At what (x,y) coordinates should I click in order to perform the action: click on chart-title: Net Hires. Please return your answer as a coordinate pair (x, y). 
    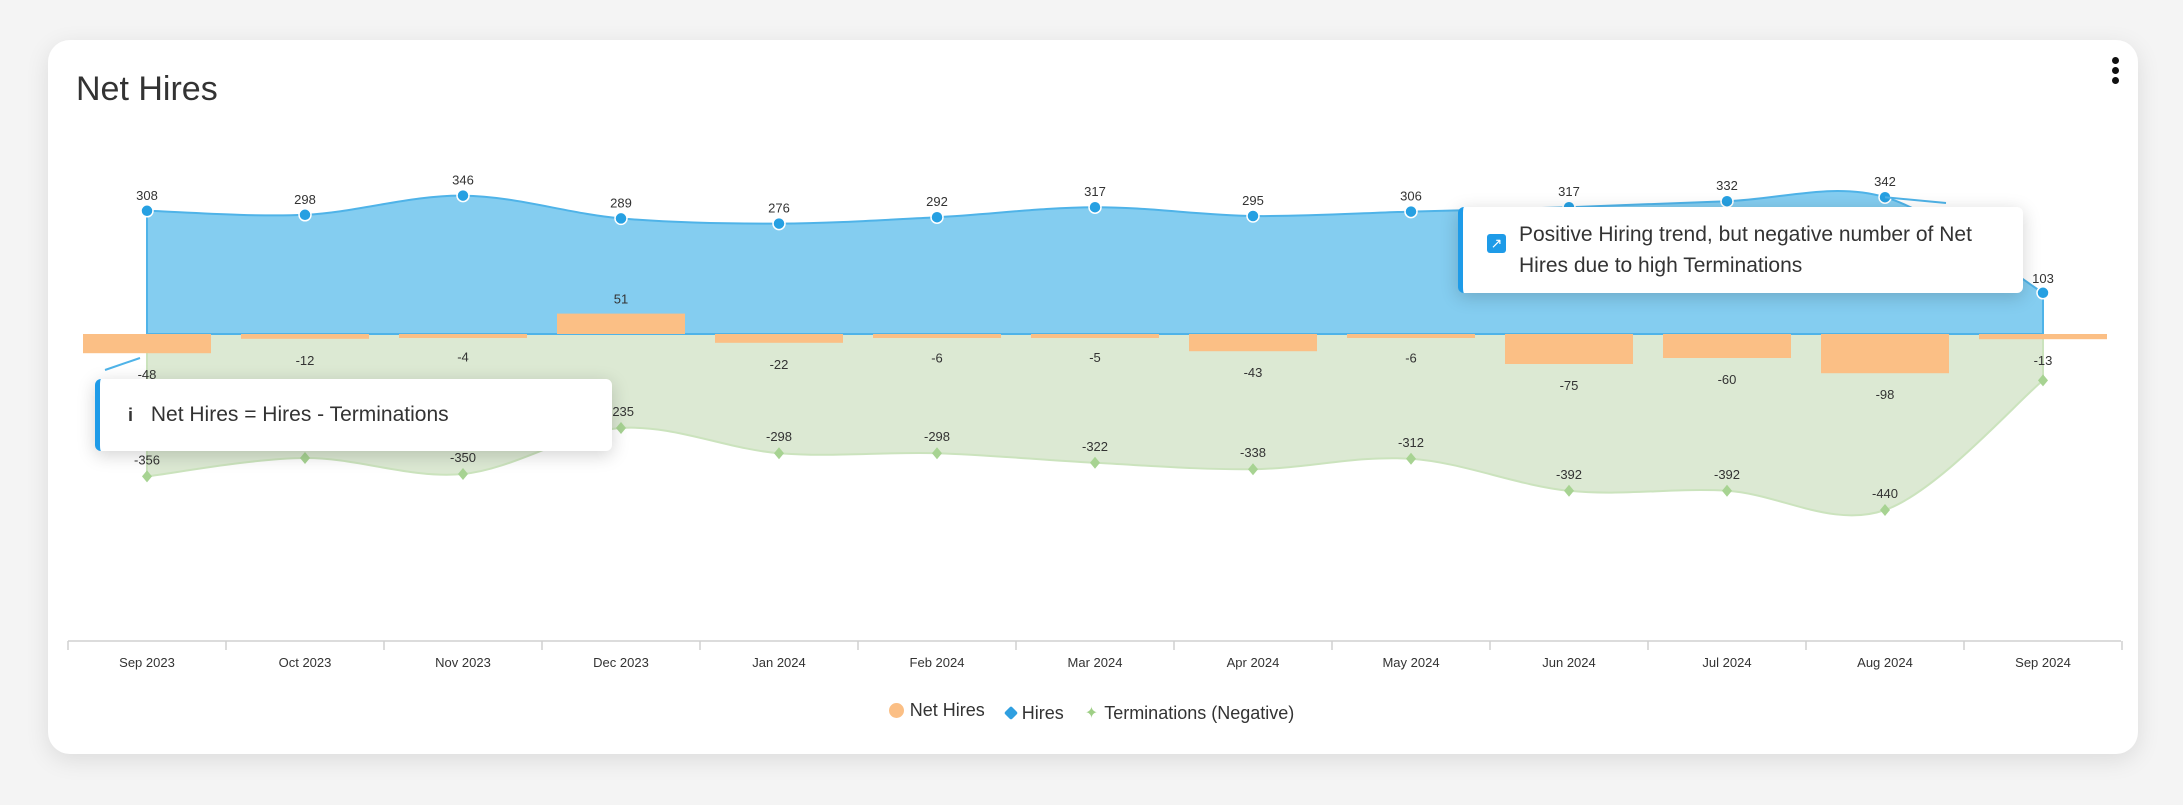
    Looking at the image, I should click on (147, 89).